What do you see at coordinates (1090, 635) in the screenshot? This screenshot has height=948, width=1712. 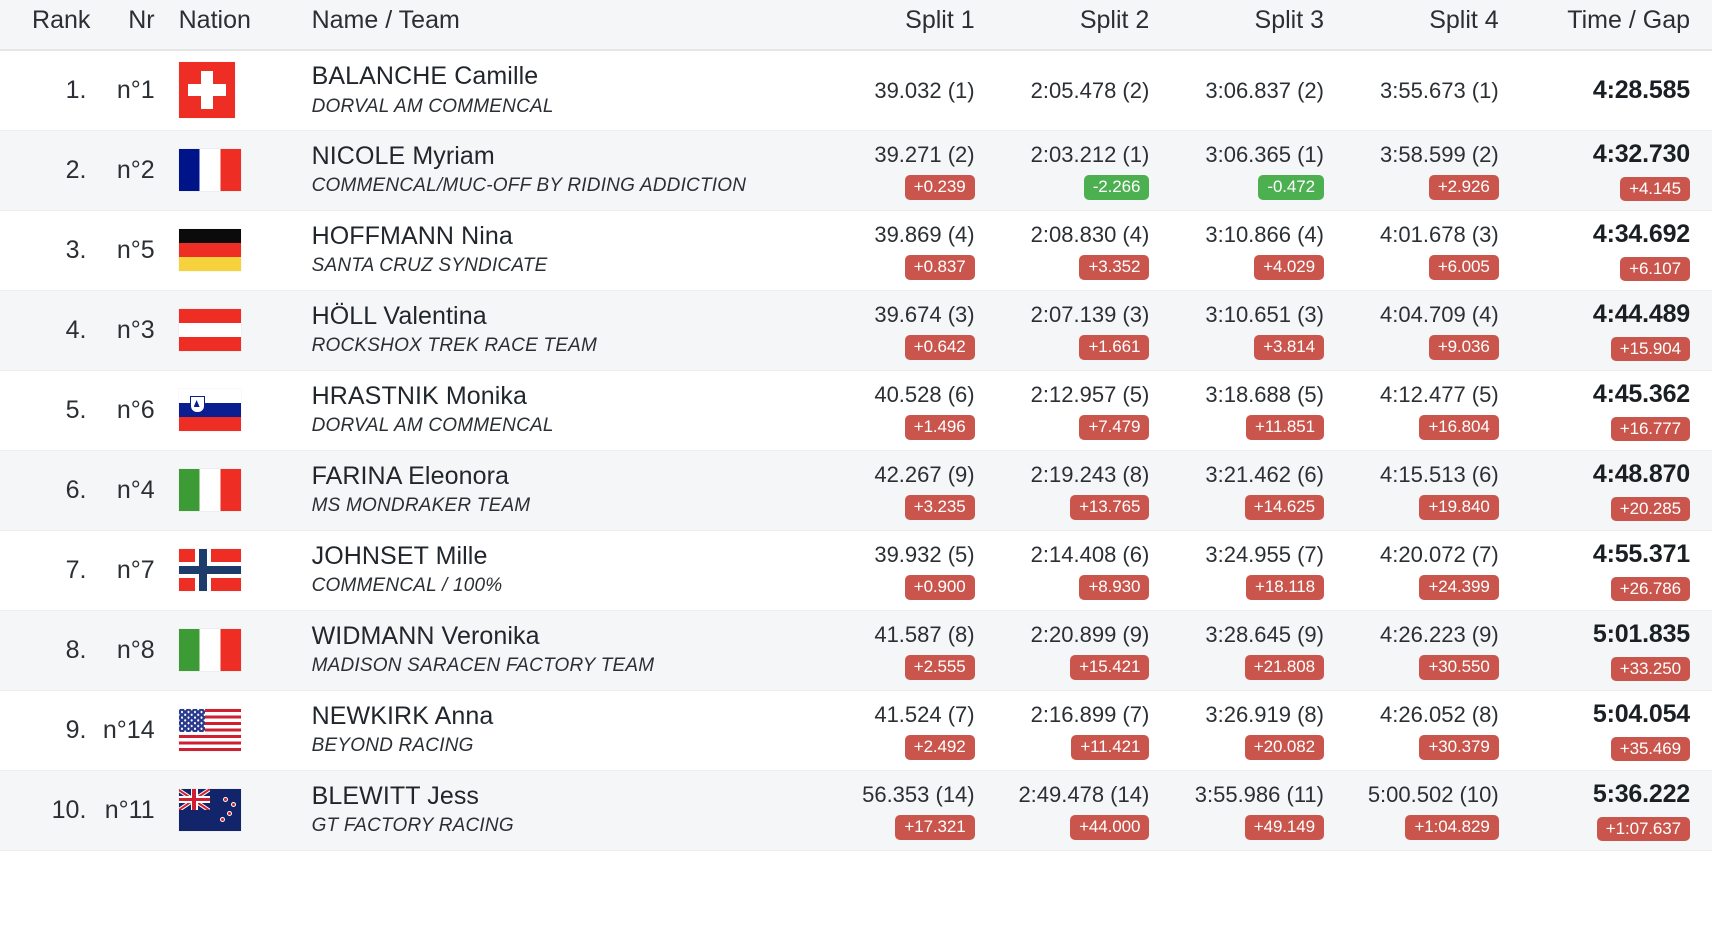 I see `split-2-time: 2:20.899 (9)` at bounding box center [1090, 635].